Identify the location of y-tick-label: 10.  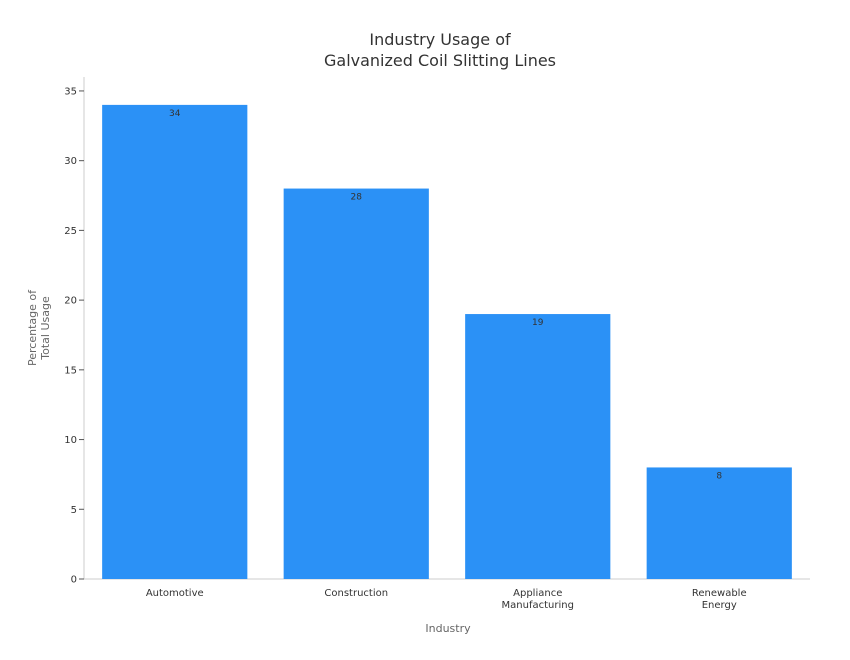
(70, 440).